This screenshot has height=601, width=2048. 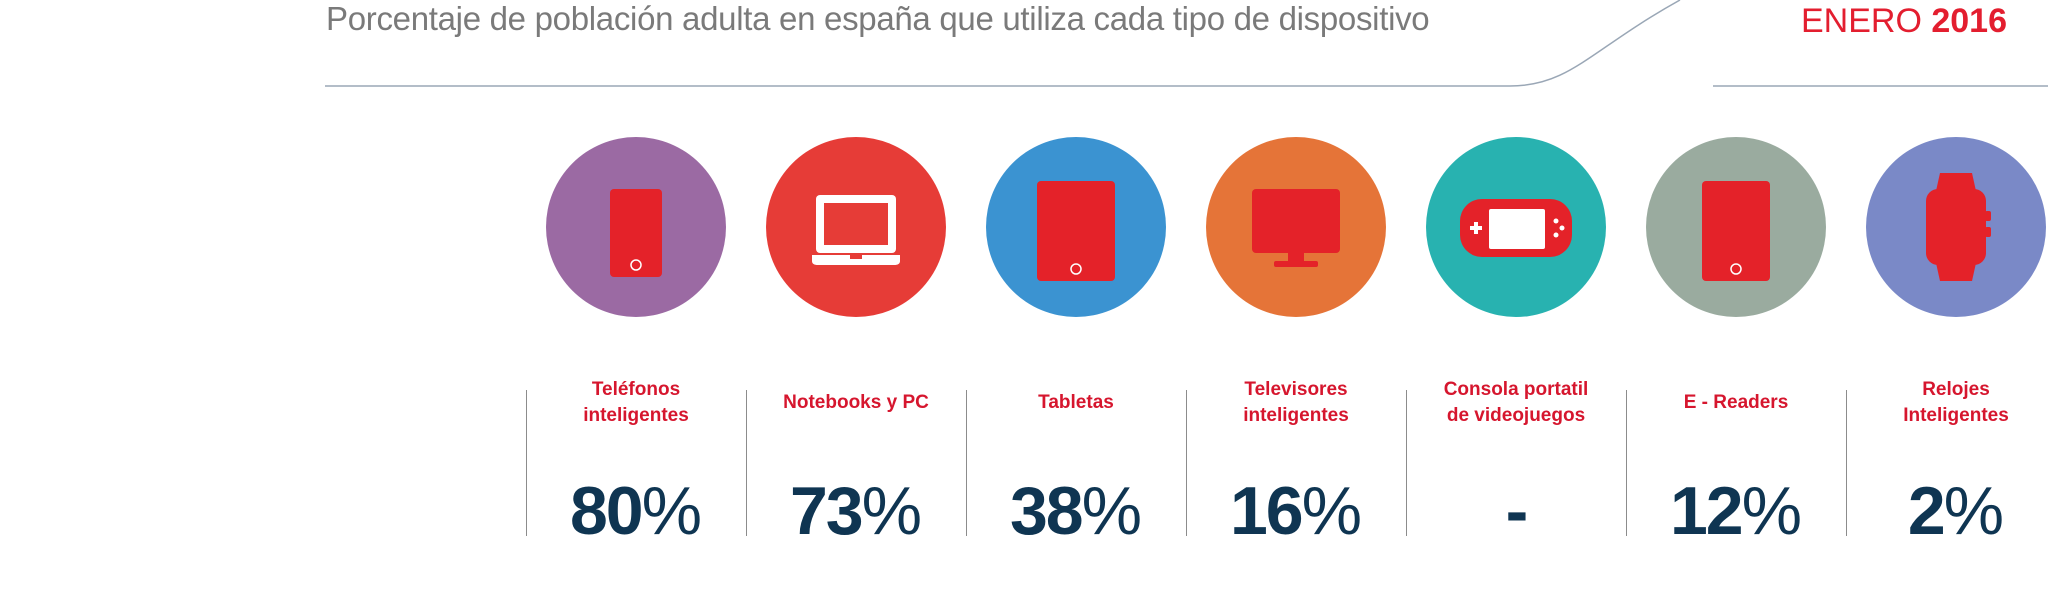 I want to click on value-number: 73, so click(x=826, y=511).